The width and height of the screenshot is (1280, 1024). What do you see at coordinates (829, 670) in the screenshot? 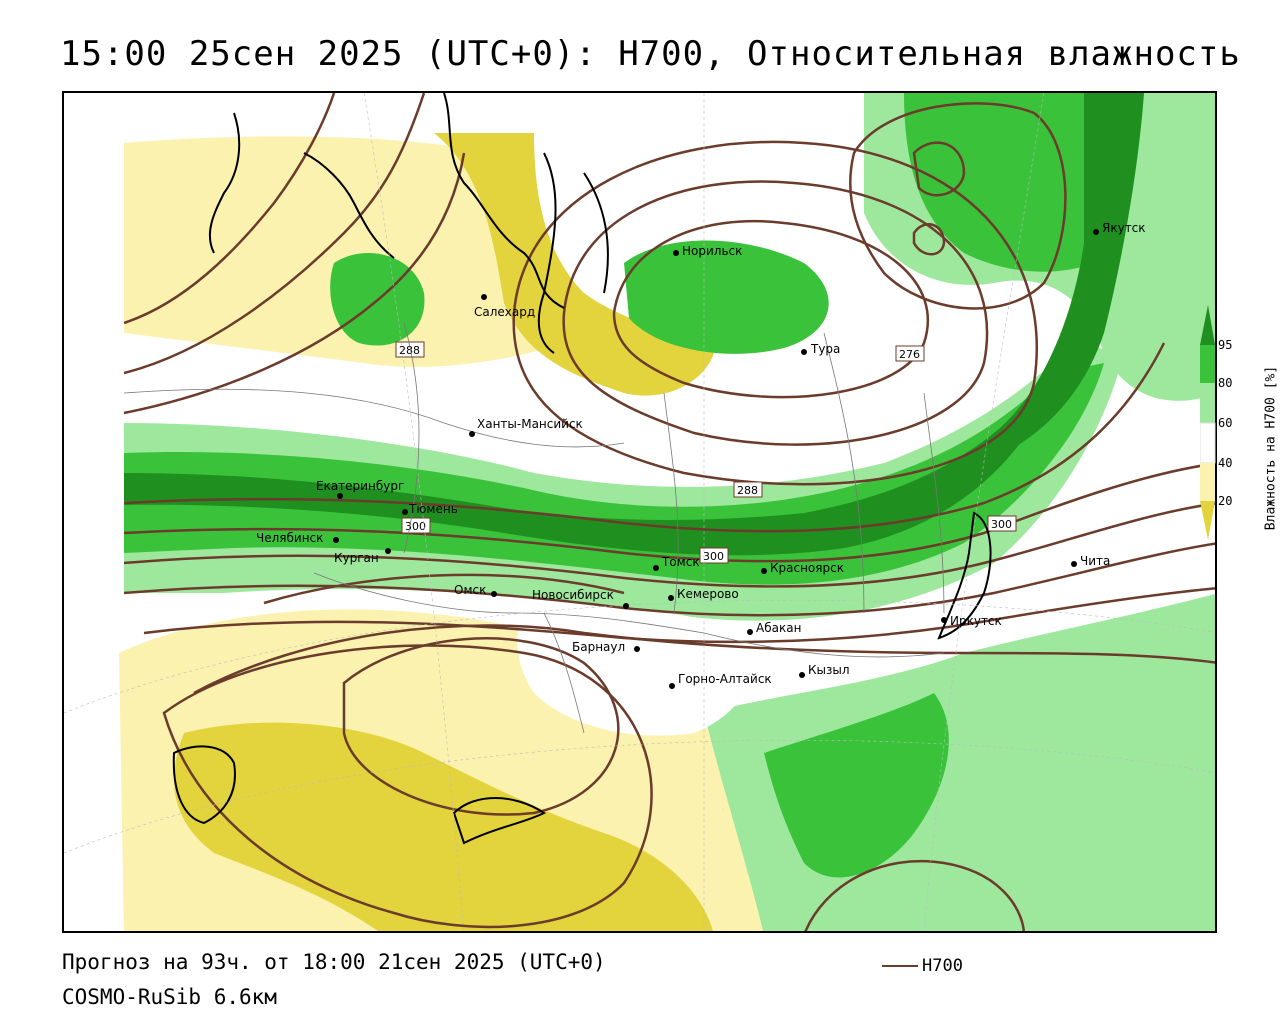
I see `svg-text: Кызыл` at bounding box center [829, 670].